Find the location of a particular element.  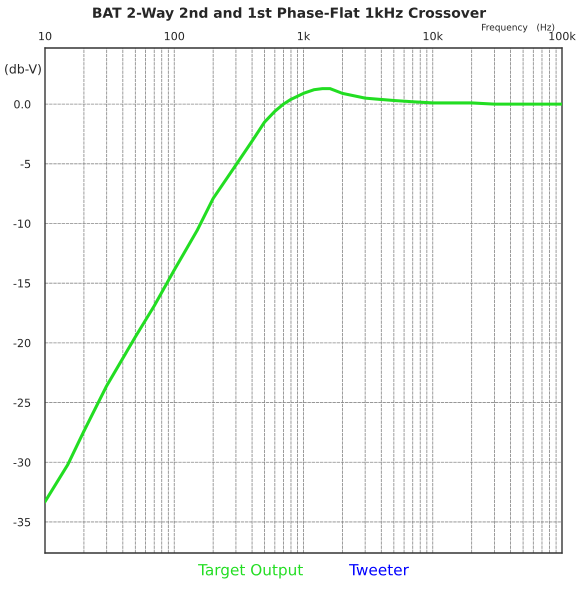

legend-label: Tweeter is located at coordinates (379, 570).